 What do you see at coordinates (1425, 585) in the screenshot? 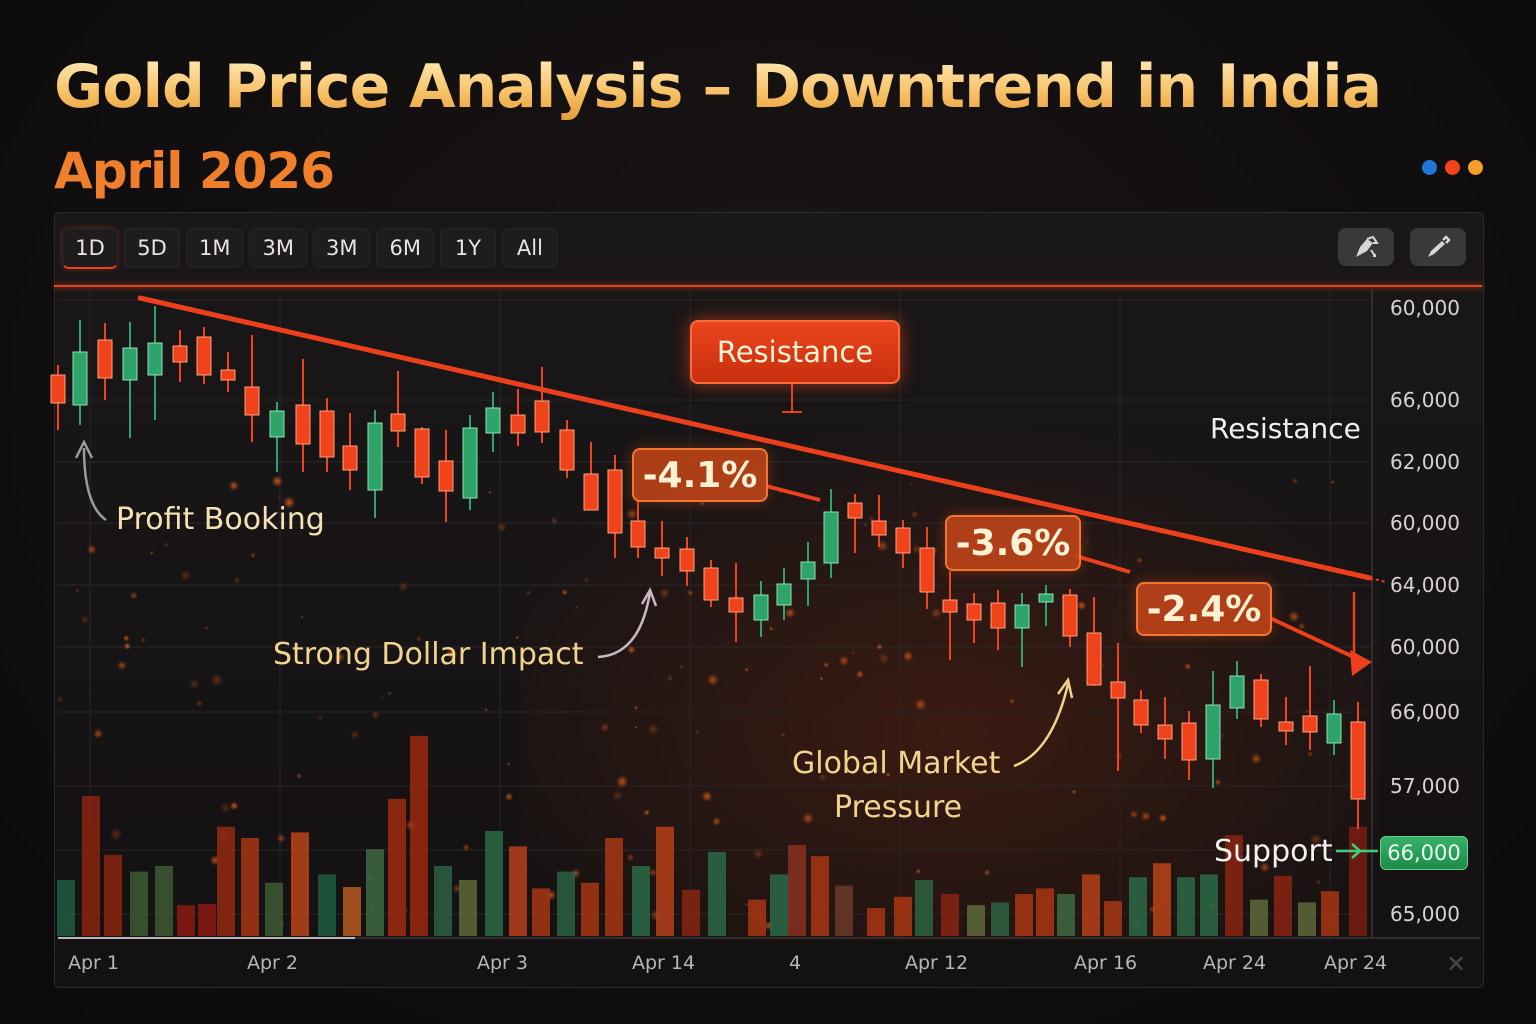
I see `y-tick-label: 64,000` at bounding box center [1425, 585].